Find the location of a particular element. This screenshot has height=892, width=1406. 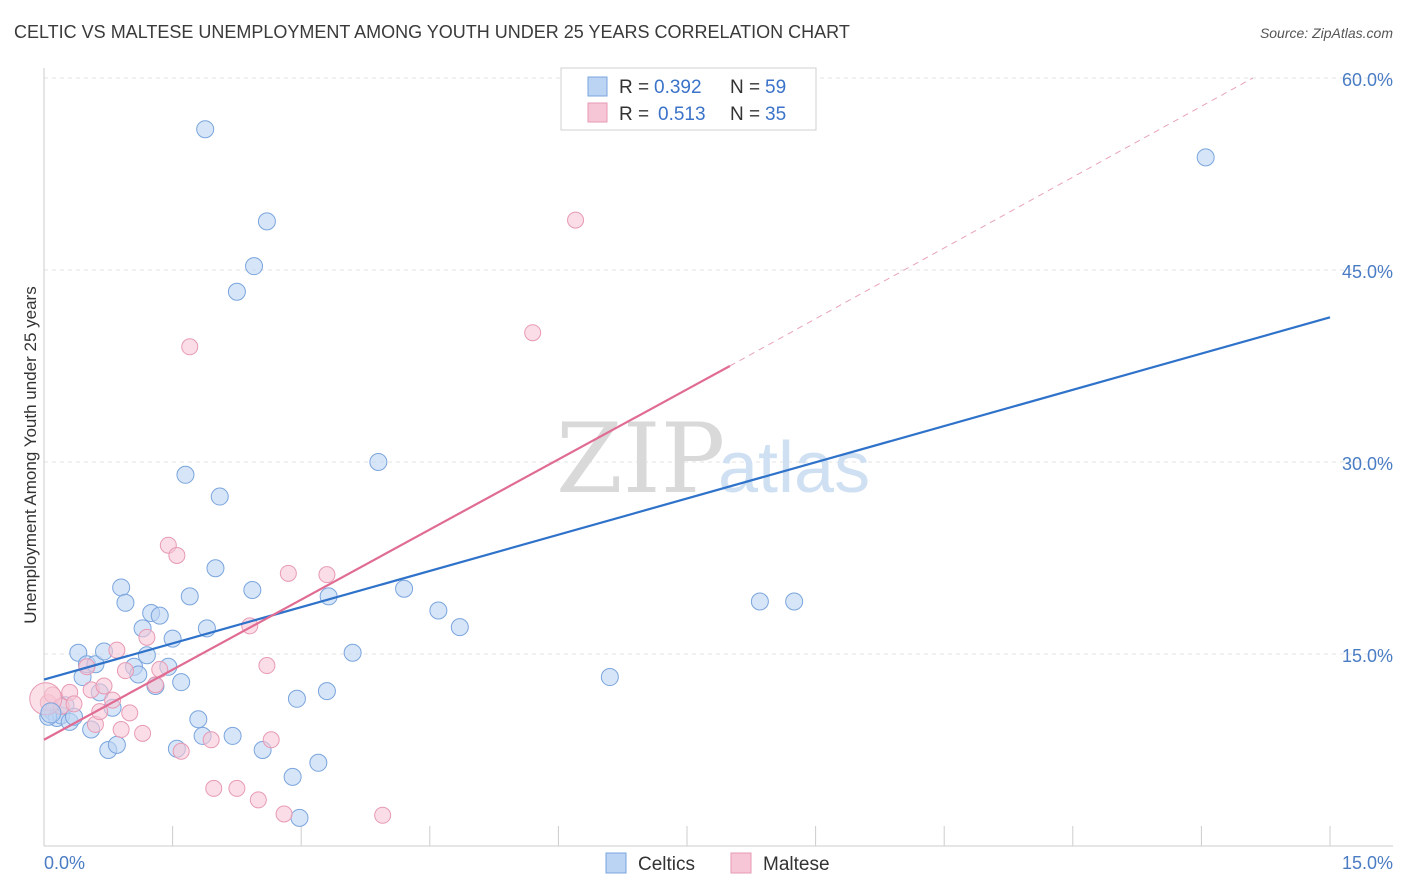

maltese-trend-extension is located at coordinates (991, 222).